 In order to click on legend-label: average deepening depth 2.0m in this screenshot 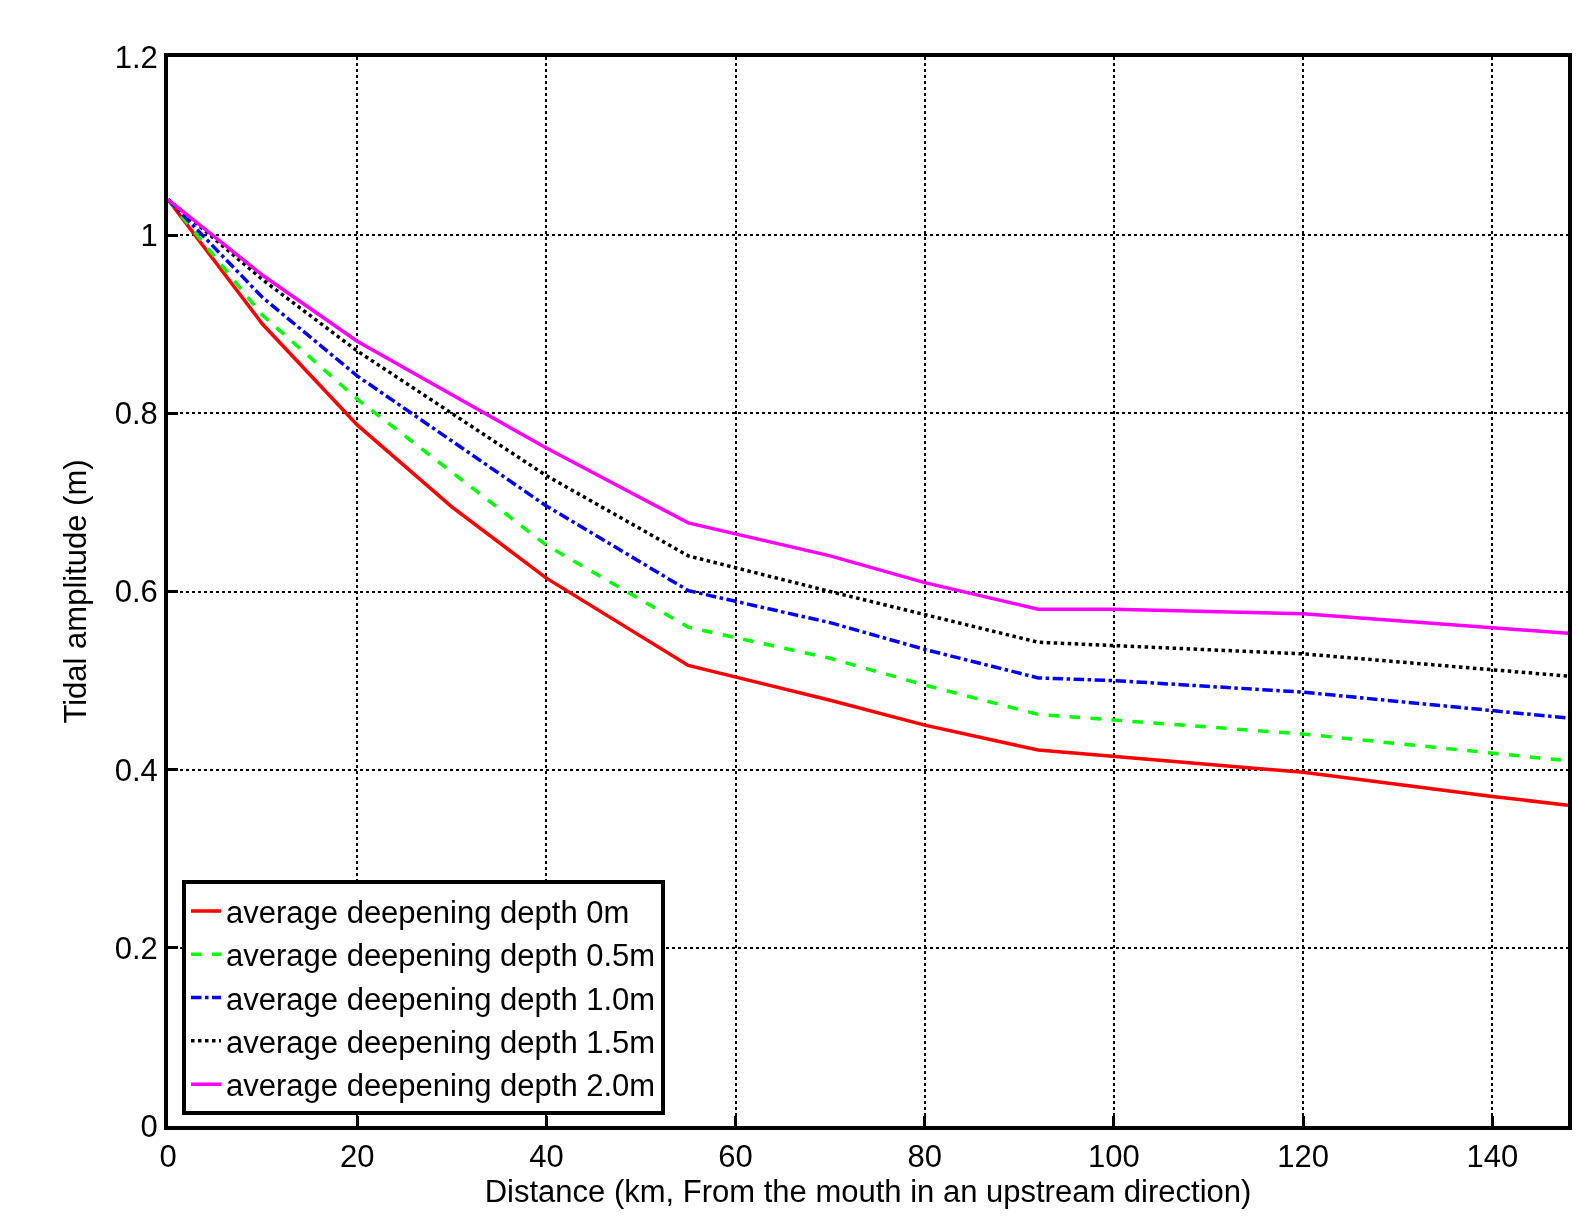, I will do `click(441, 1086)`.